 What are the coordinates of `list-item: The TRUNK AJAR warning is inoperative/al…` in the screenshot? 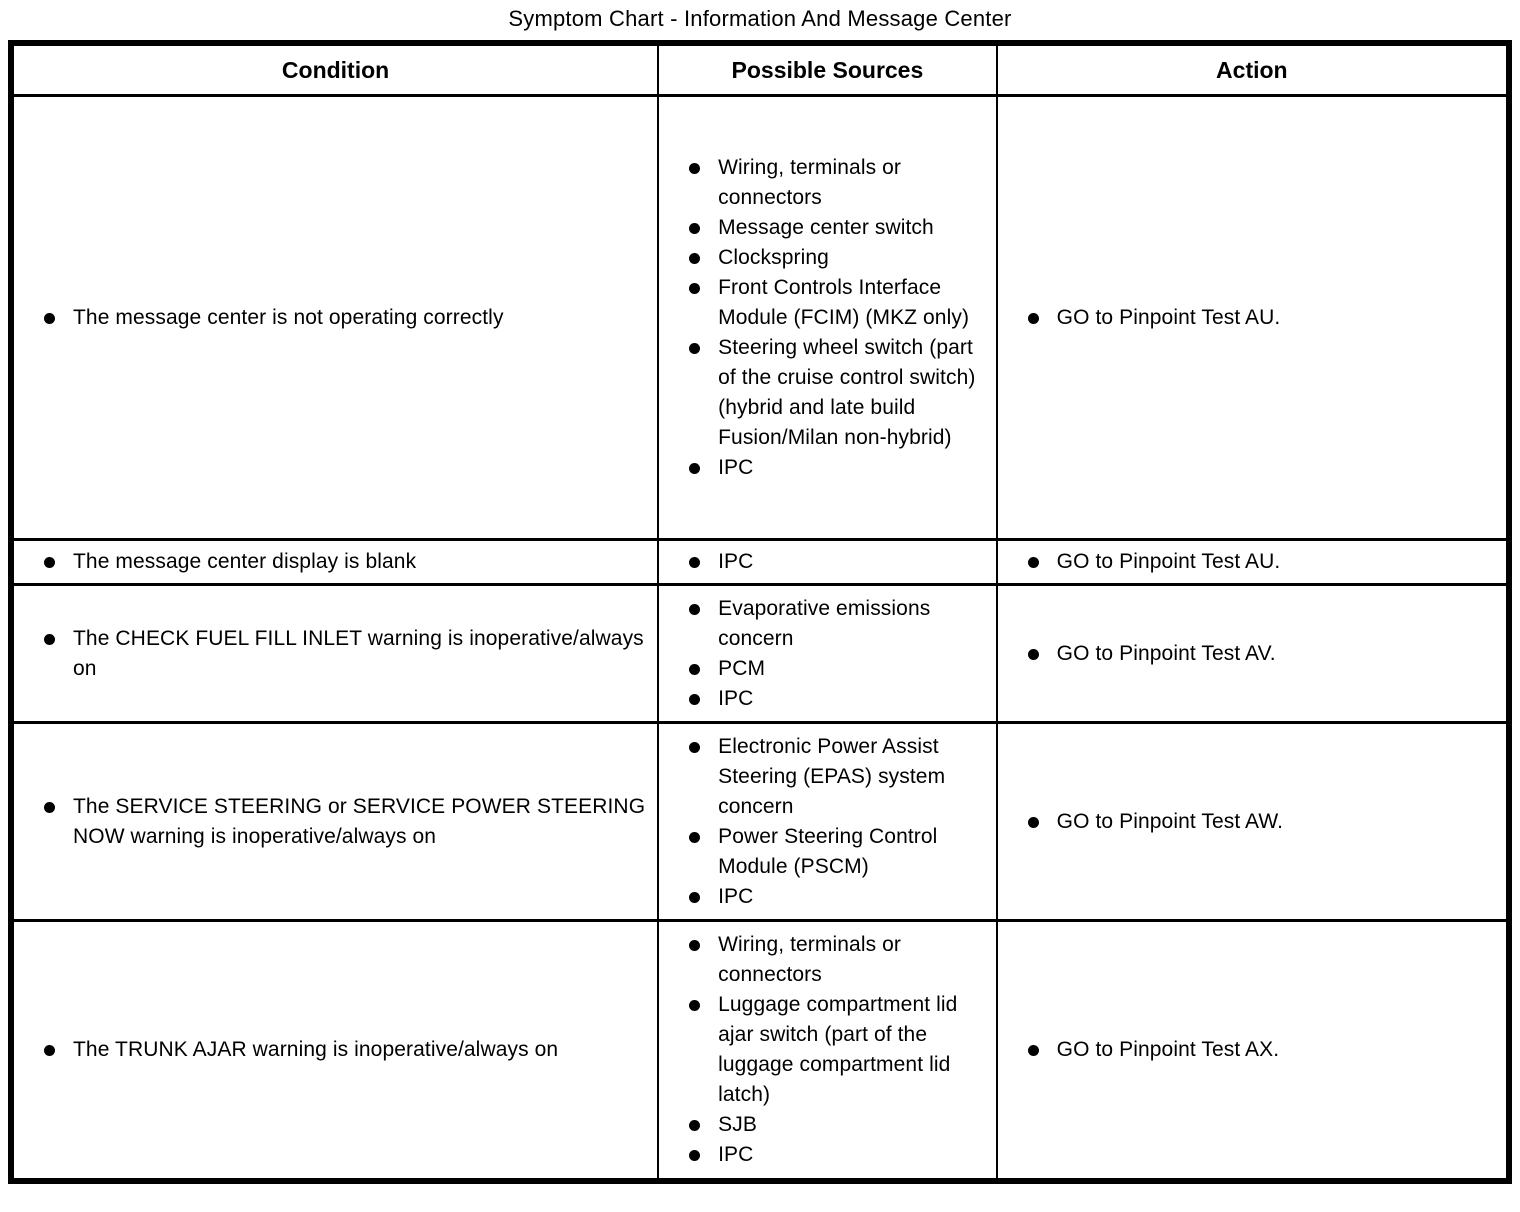 It's located at (345, 1050).